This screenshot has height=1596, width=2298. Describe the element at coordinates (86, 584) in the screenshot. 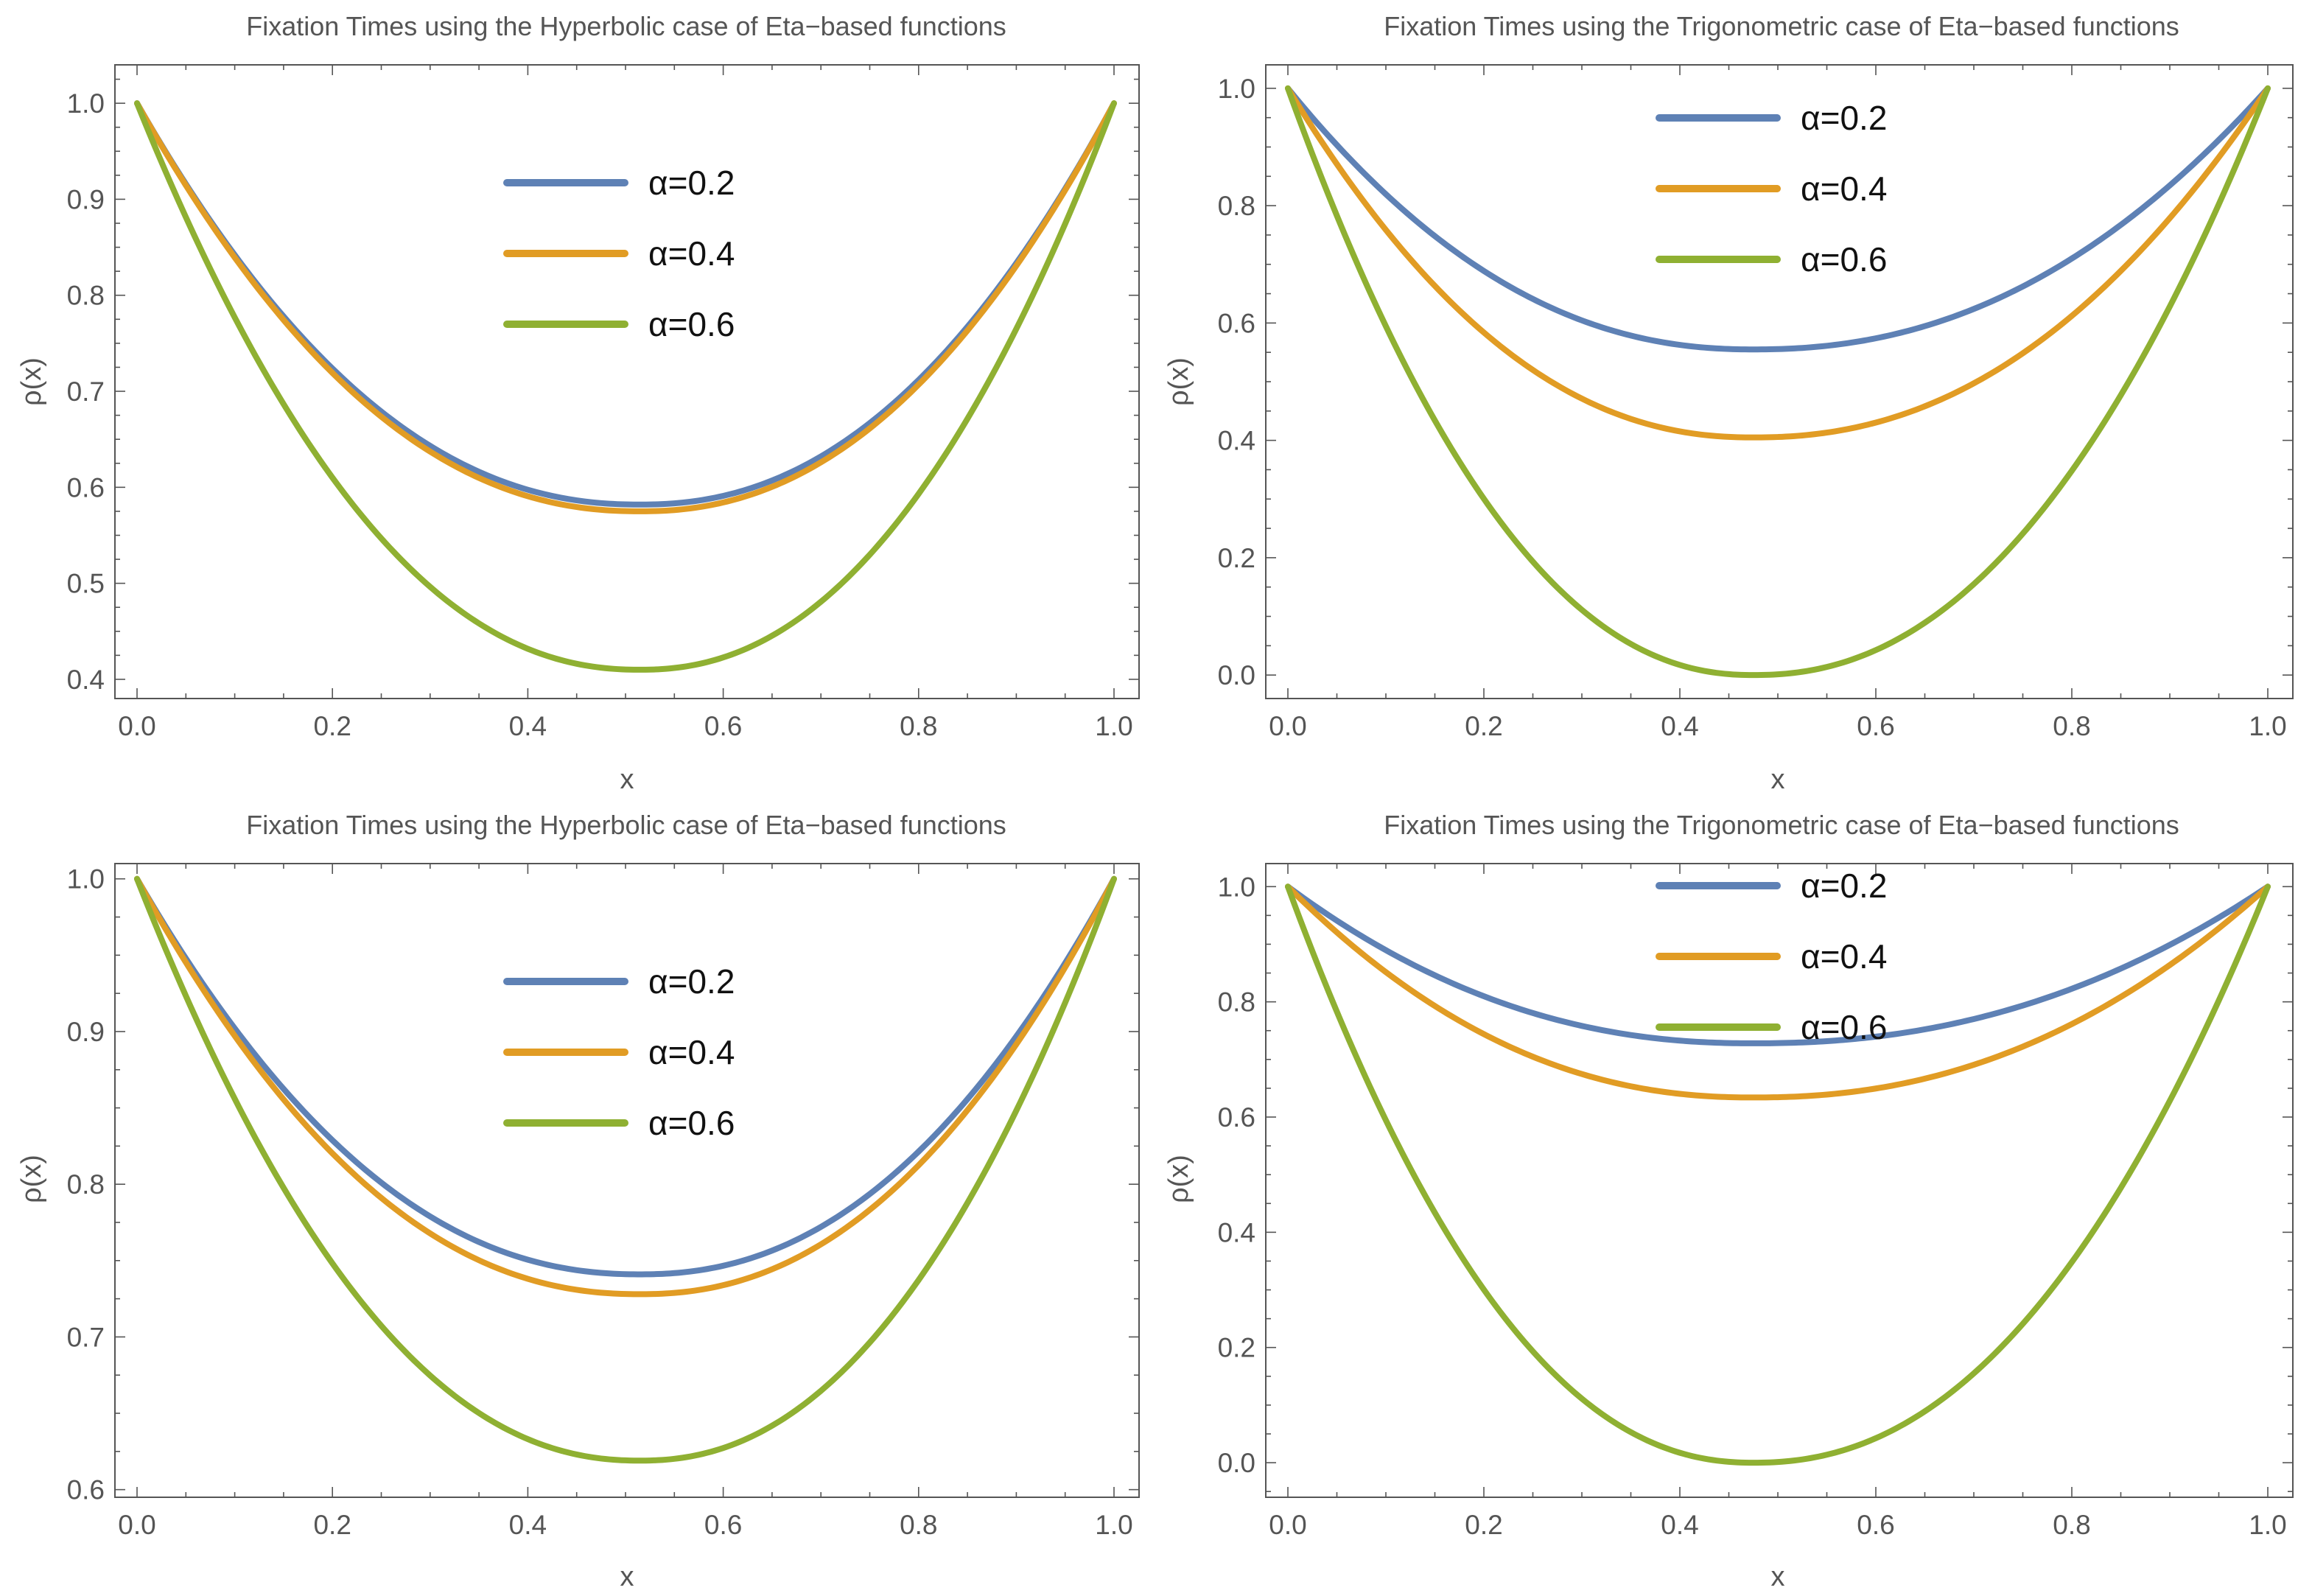

I see `y-tick-label: 0.5` at that location.